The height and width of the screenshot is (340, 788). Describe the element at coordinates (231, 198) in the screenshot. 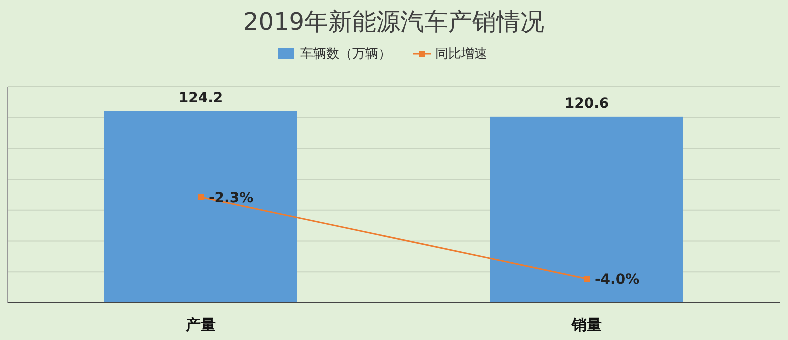

I see `data-label: -2.3%` at that location.